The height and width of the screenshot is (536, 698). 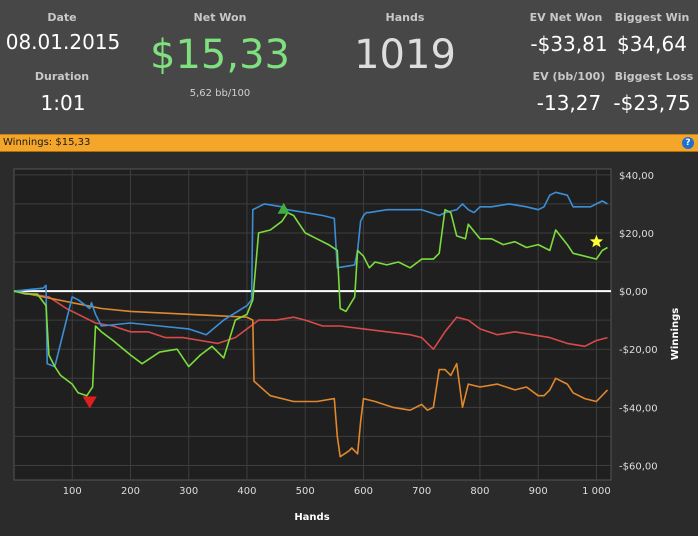 I want to click on date-label: Date, so click(x=62, y=17).